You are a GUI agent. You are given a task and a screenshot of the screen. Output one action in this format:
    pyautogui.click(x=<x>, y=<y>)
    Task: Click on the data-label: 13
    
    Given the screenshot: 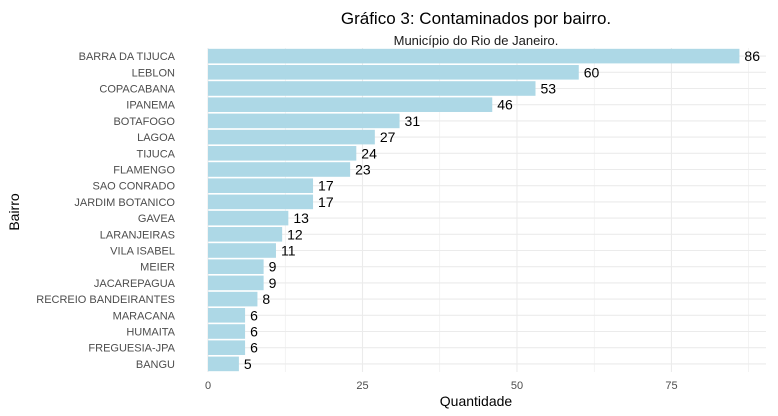 What is the action you would take?
    pyautogui.click(x=301, y=218)
    